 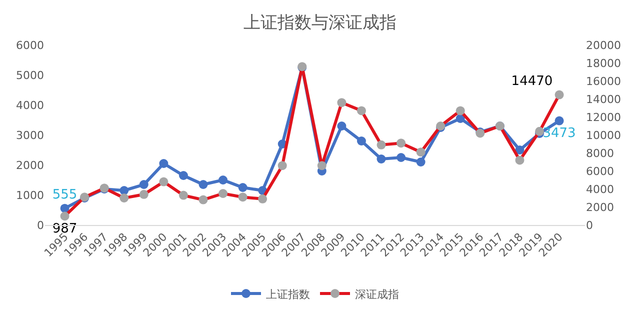 What do you see at coordinates (30, 165) in the screenshot?
I see `y-tick-label: 2000` at bounding box center [30, 165].